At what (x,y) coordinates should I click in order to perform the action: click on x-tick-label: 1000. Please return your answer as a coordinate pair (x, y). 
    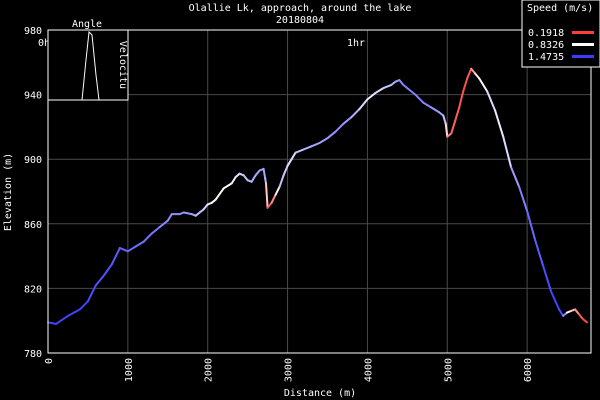
    Looking at the image, I should click on (129, 370).